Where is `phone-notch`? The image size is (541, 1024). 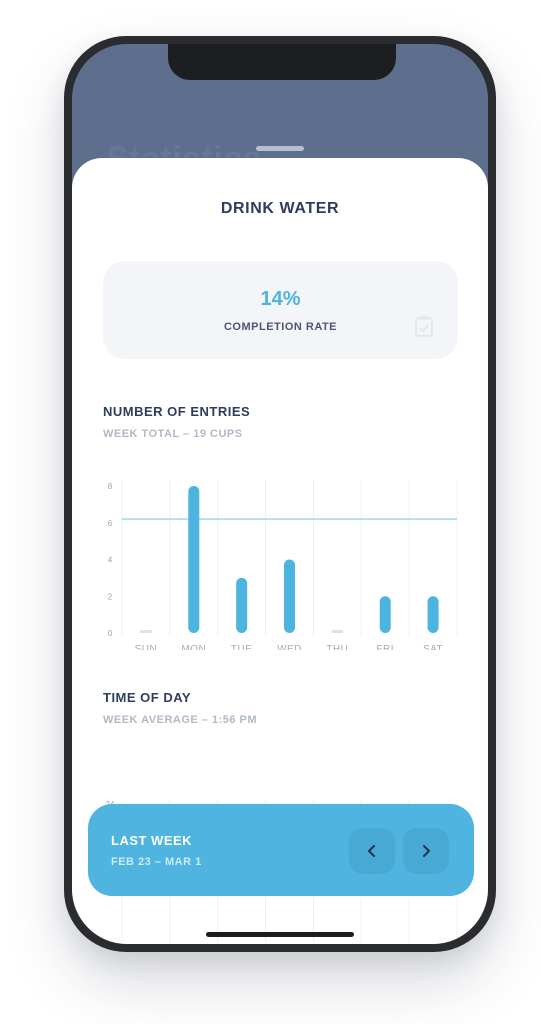 phone-notch is located at coordinates (282, 62).